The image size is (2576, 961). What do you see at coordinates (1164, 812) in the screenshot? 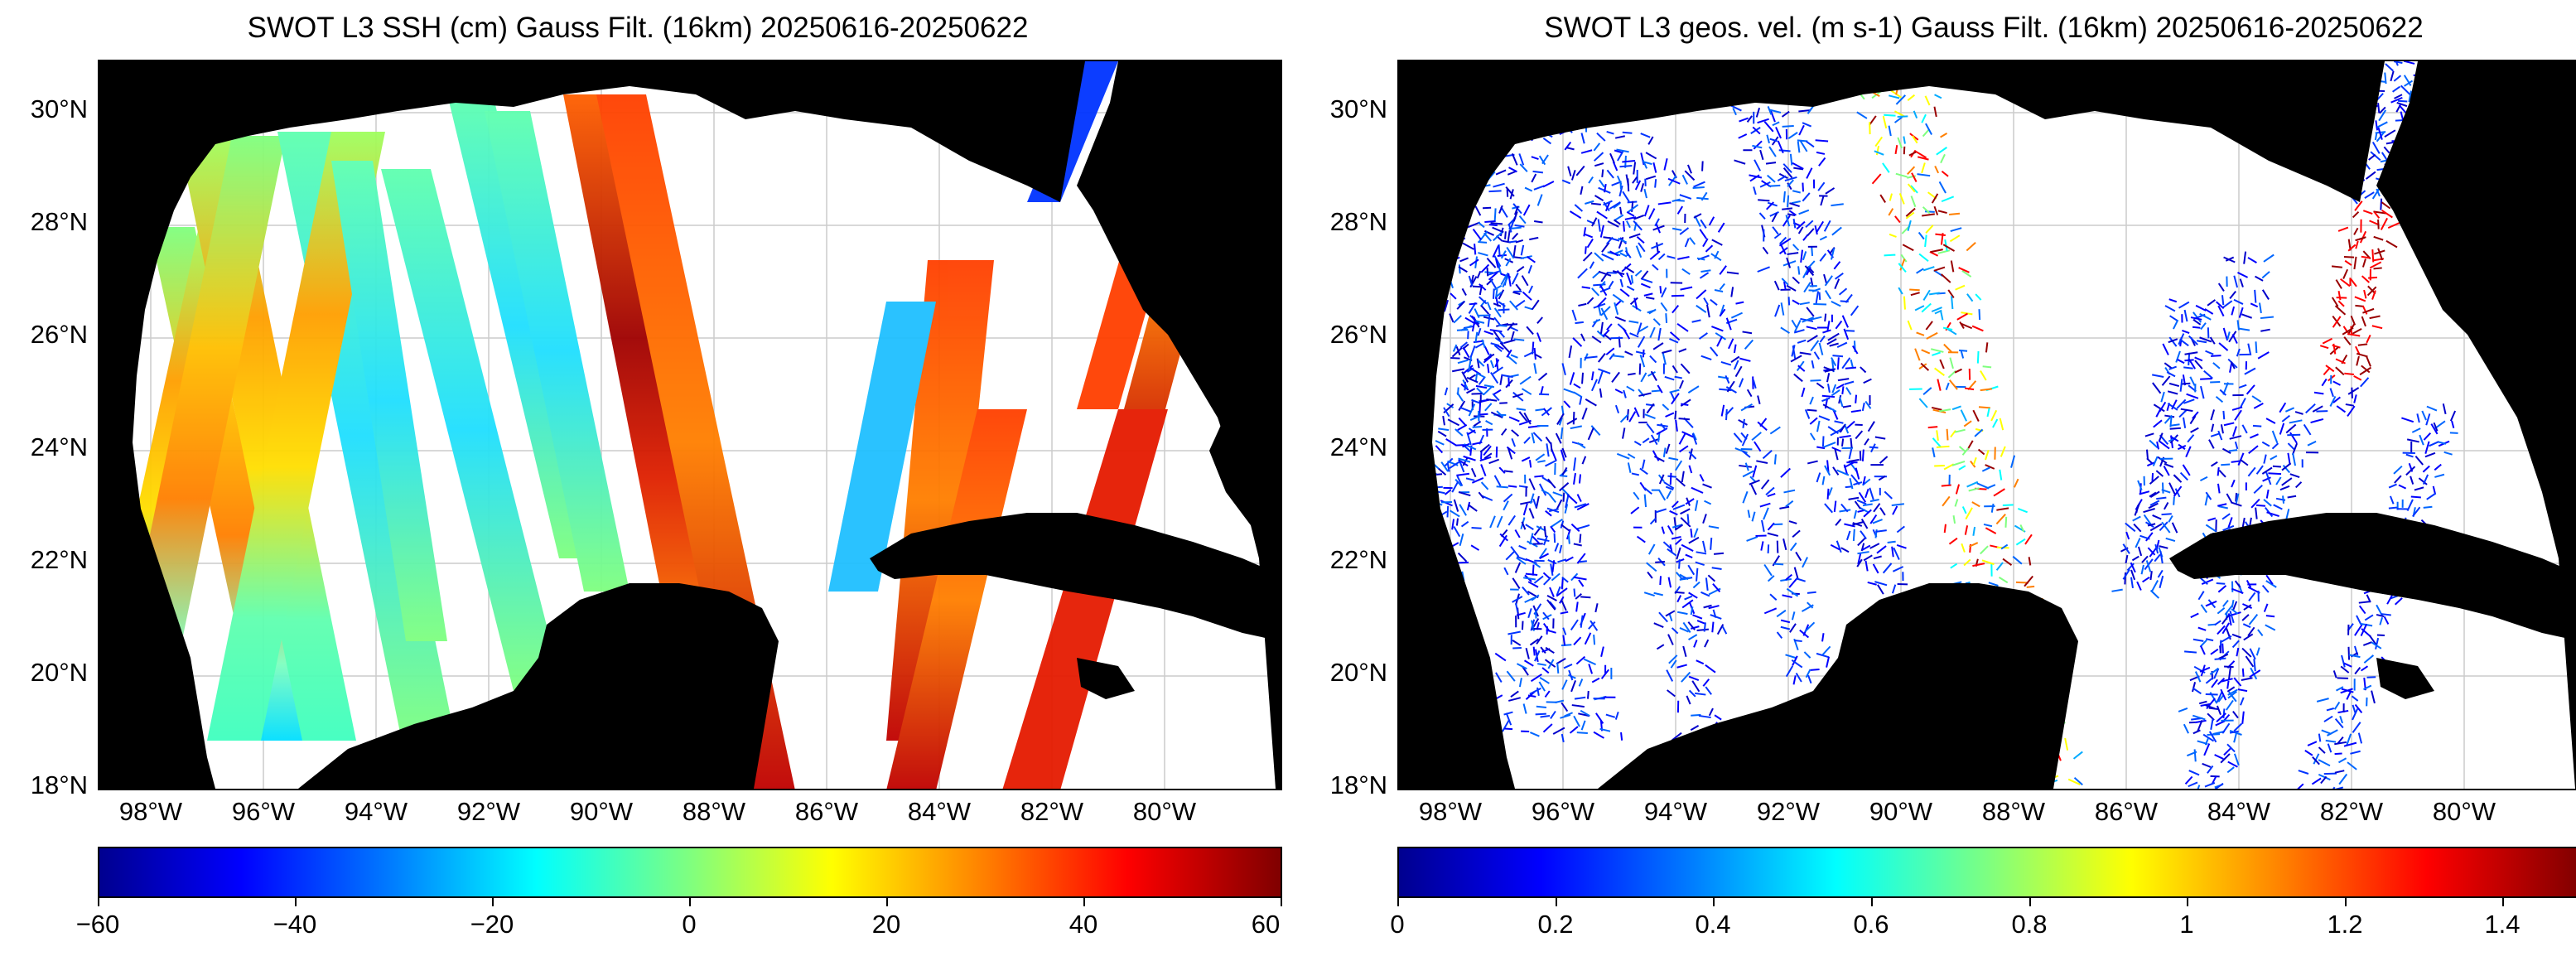
I see `x-tick-80w: 80°W` at bounding box center [1164, 812].